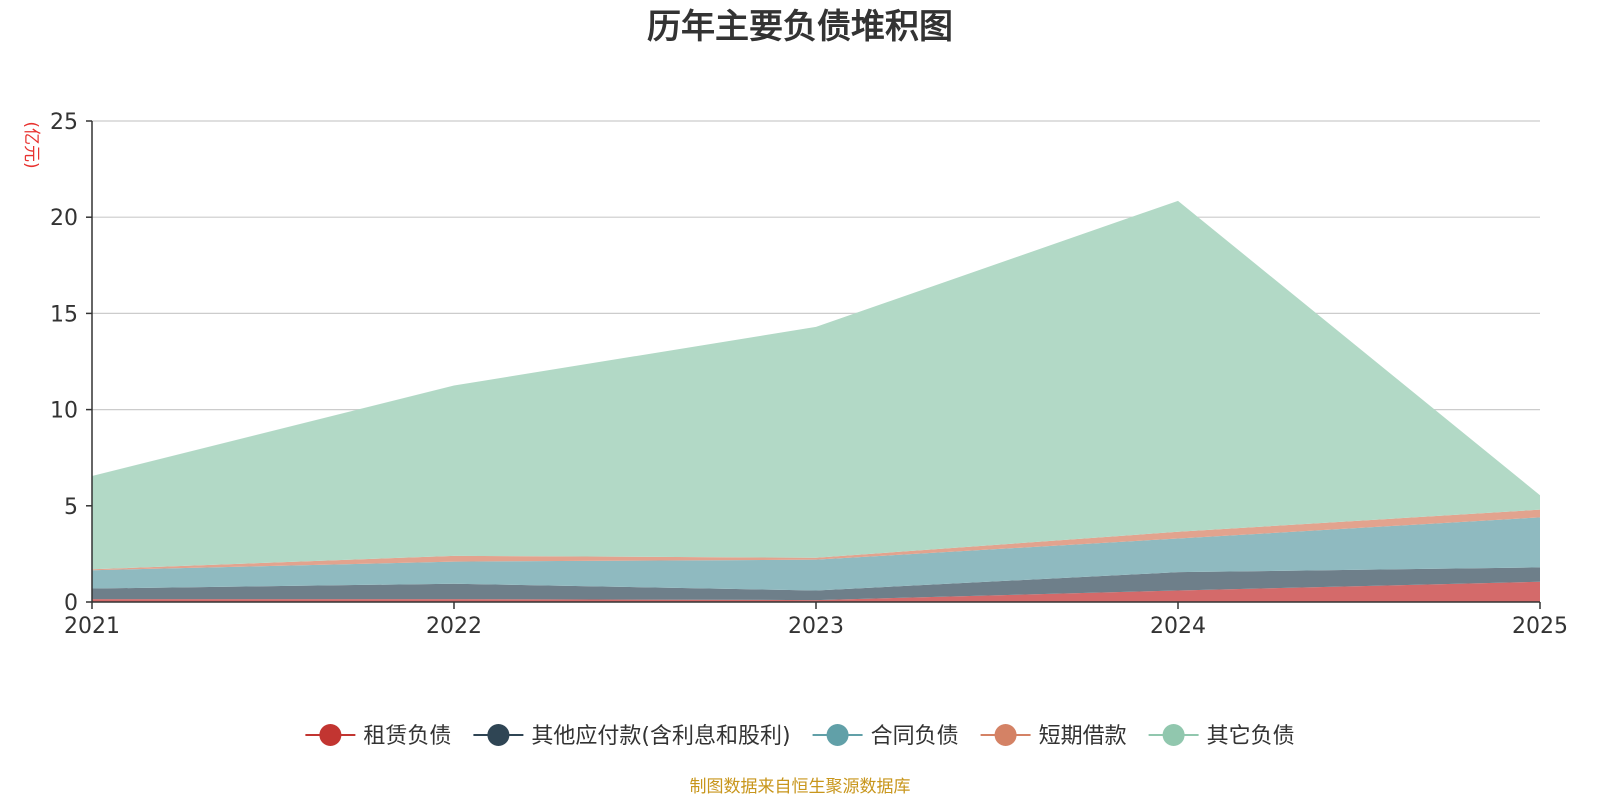 This screenshot has height=800, width=1600. Describe the element at coordinates (800, 736) in the screenshot. I see `legend: 租赁负债 其他应付款(含利息和股利) 合同负债 短期借款 其它负债` at that location.